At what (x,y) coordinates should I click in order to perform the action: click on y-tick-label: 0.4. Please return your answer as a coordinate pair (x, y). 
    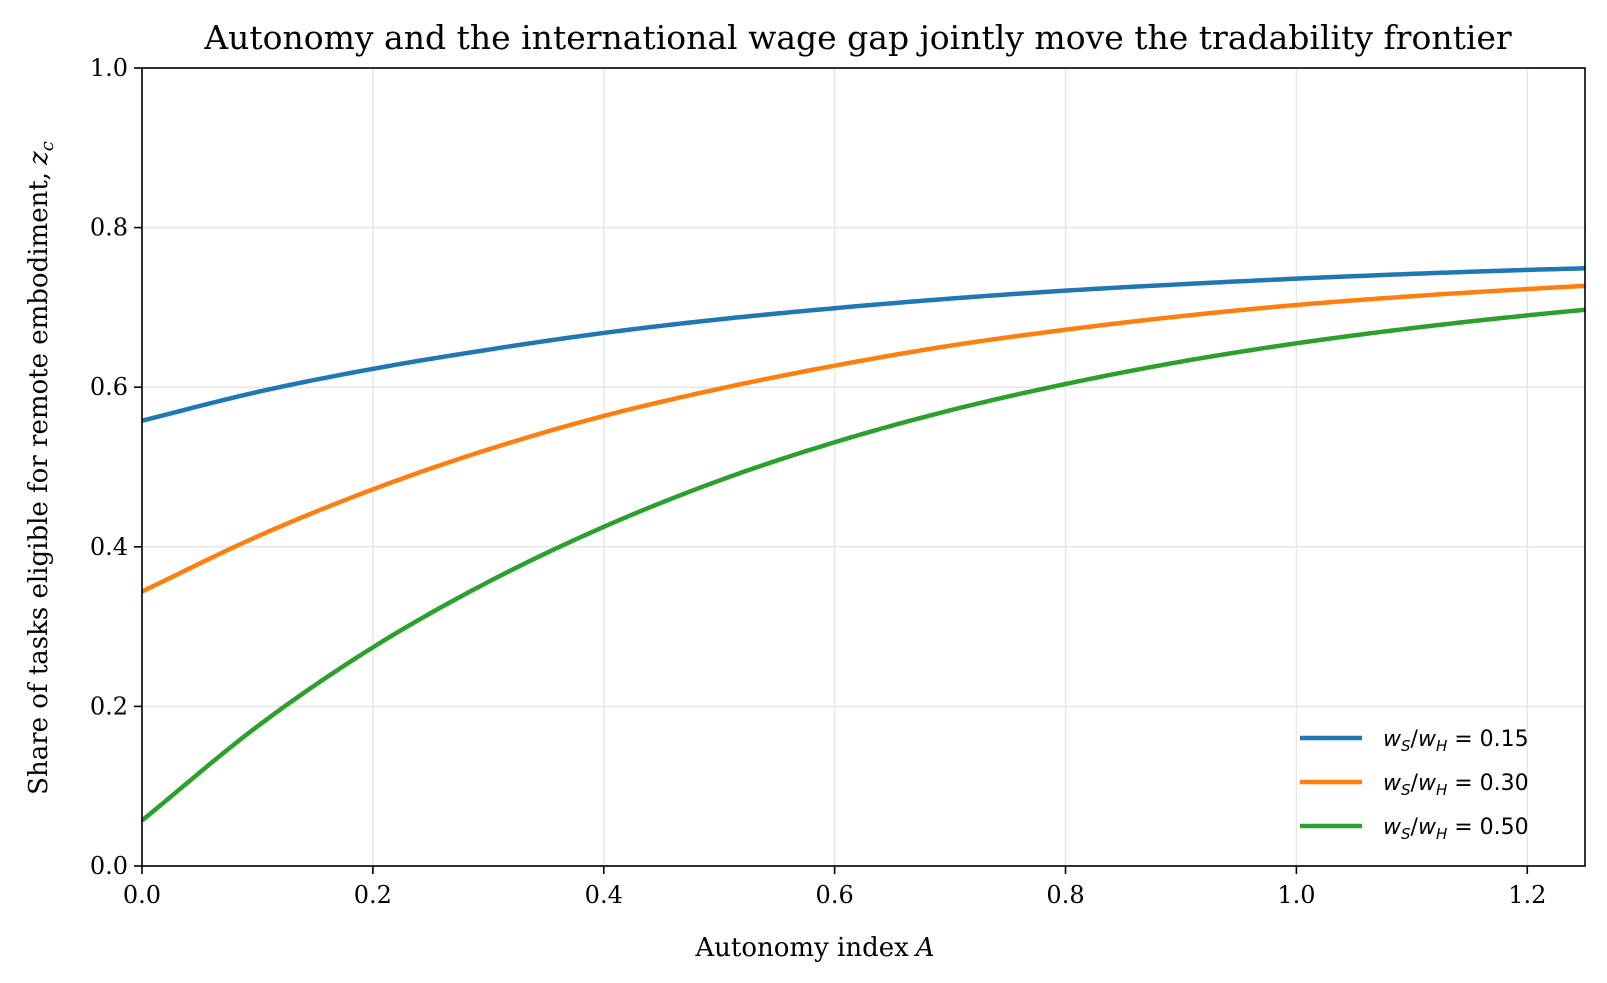
    Looking at the image, I should click on (109, 547).